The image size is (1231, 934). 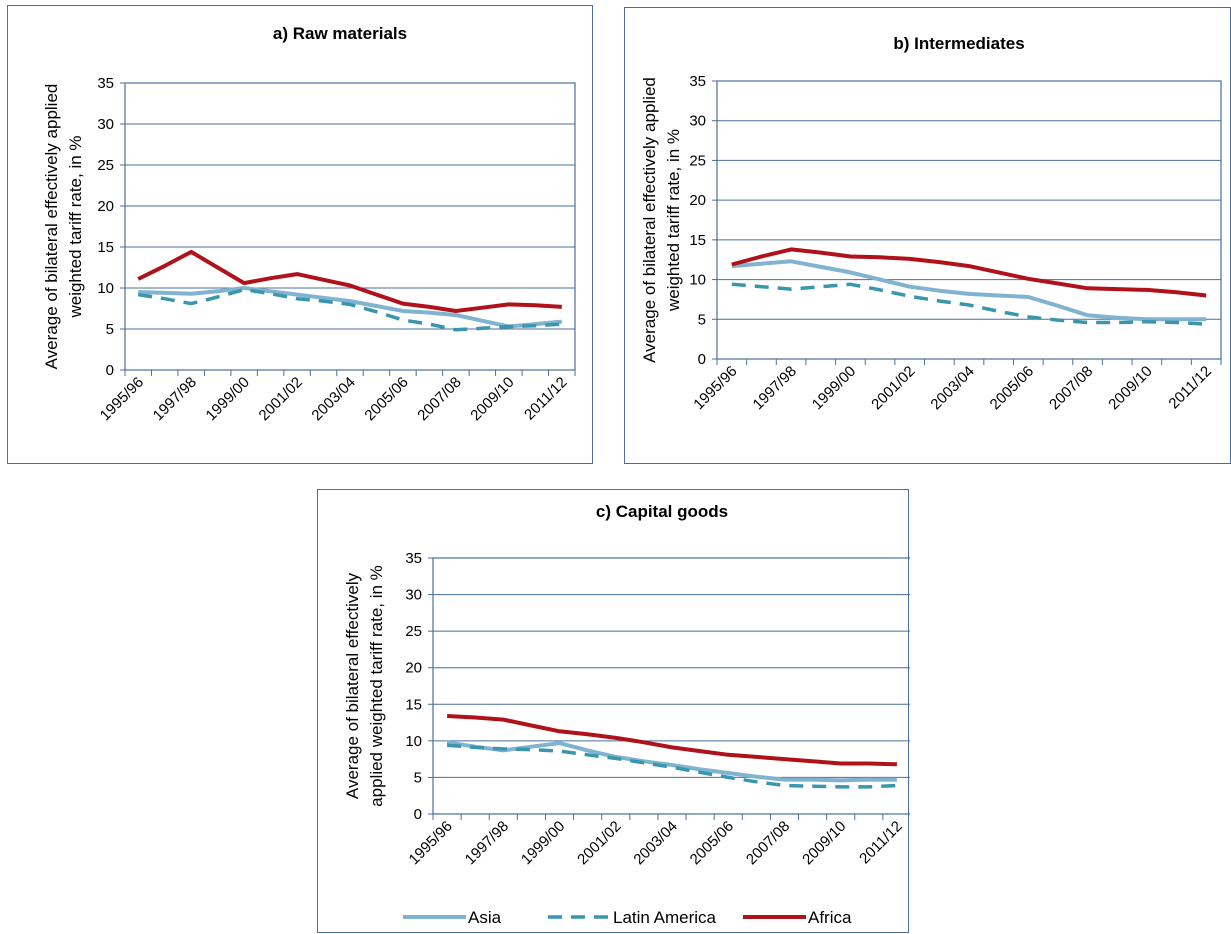 I want to click on legend-label: Latin America, so click(x=665, y=917).